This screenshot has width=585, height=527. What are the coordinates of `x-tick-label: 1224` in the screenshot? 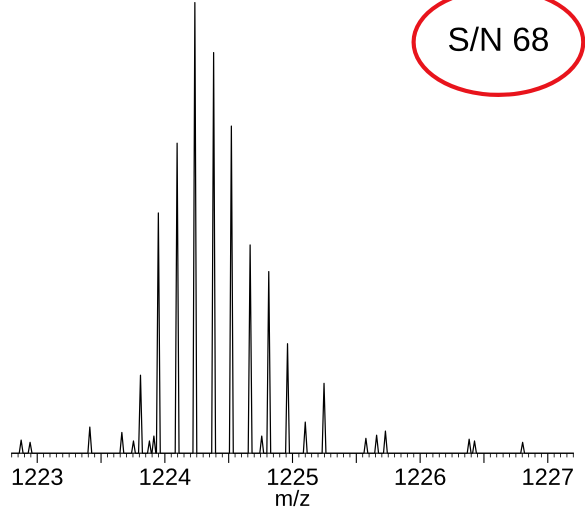 It's located at (165, 476).